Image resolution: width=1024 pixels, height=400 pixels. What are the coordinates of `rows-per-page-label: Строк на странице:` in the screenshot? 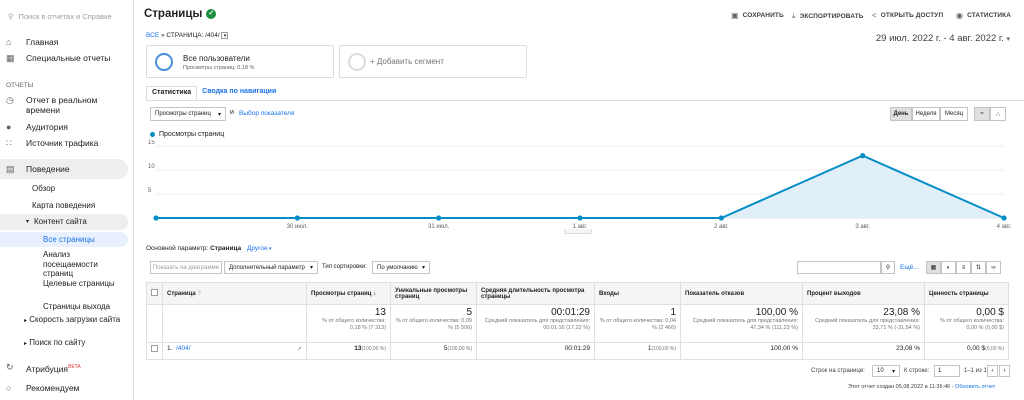 It's located at (838, 371).